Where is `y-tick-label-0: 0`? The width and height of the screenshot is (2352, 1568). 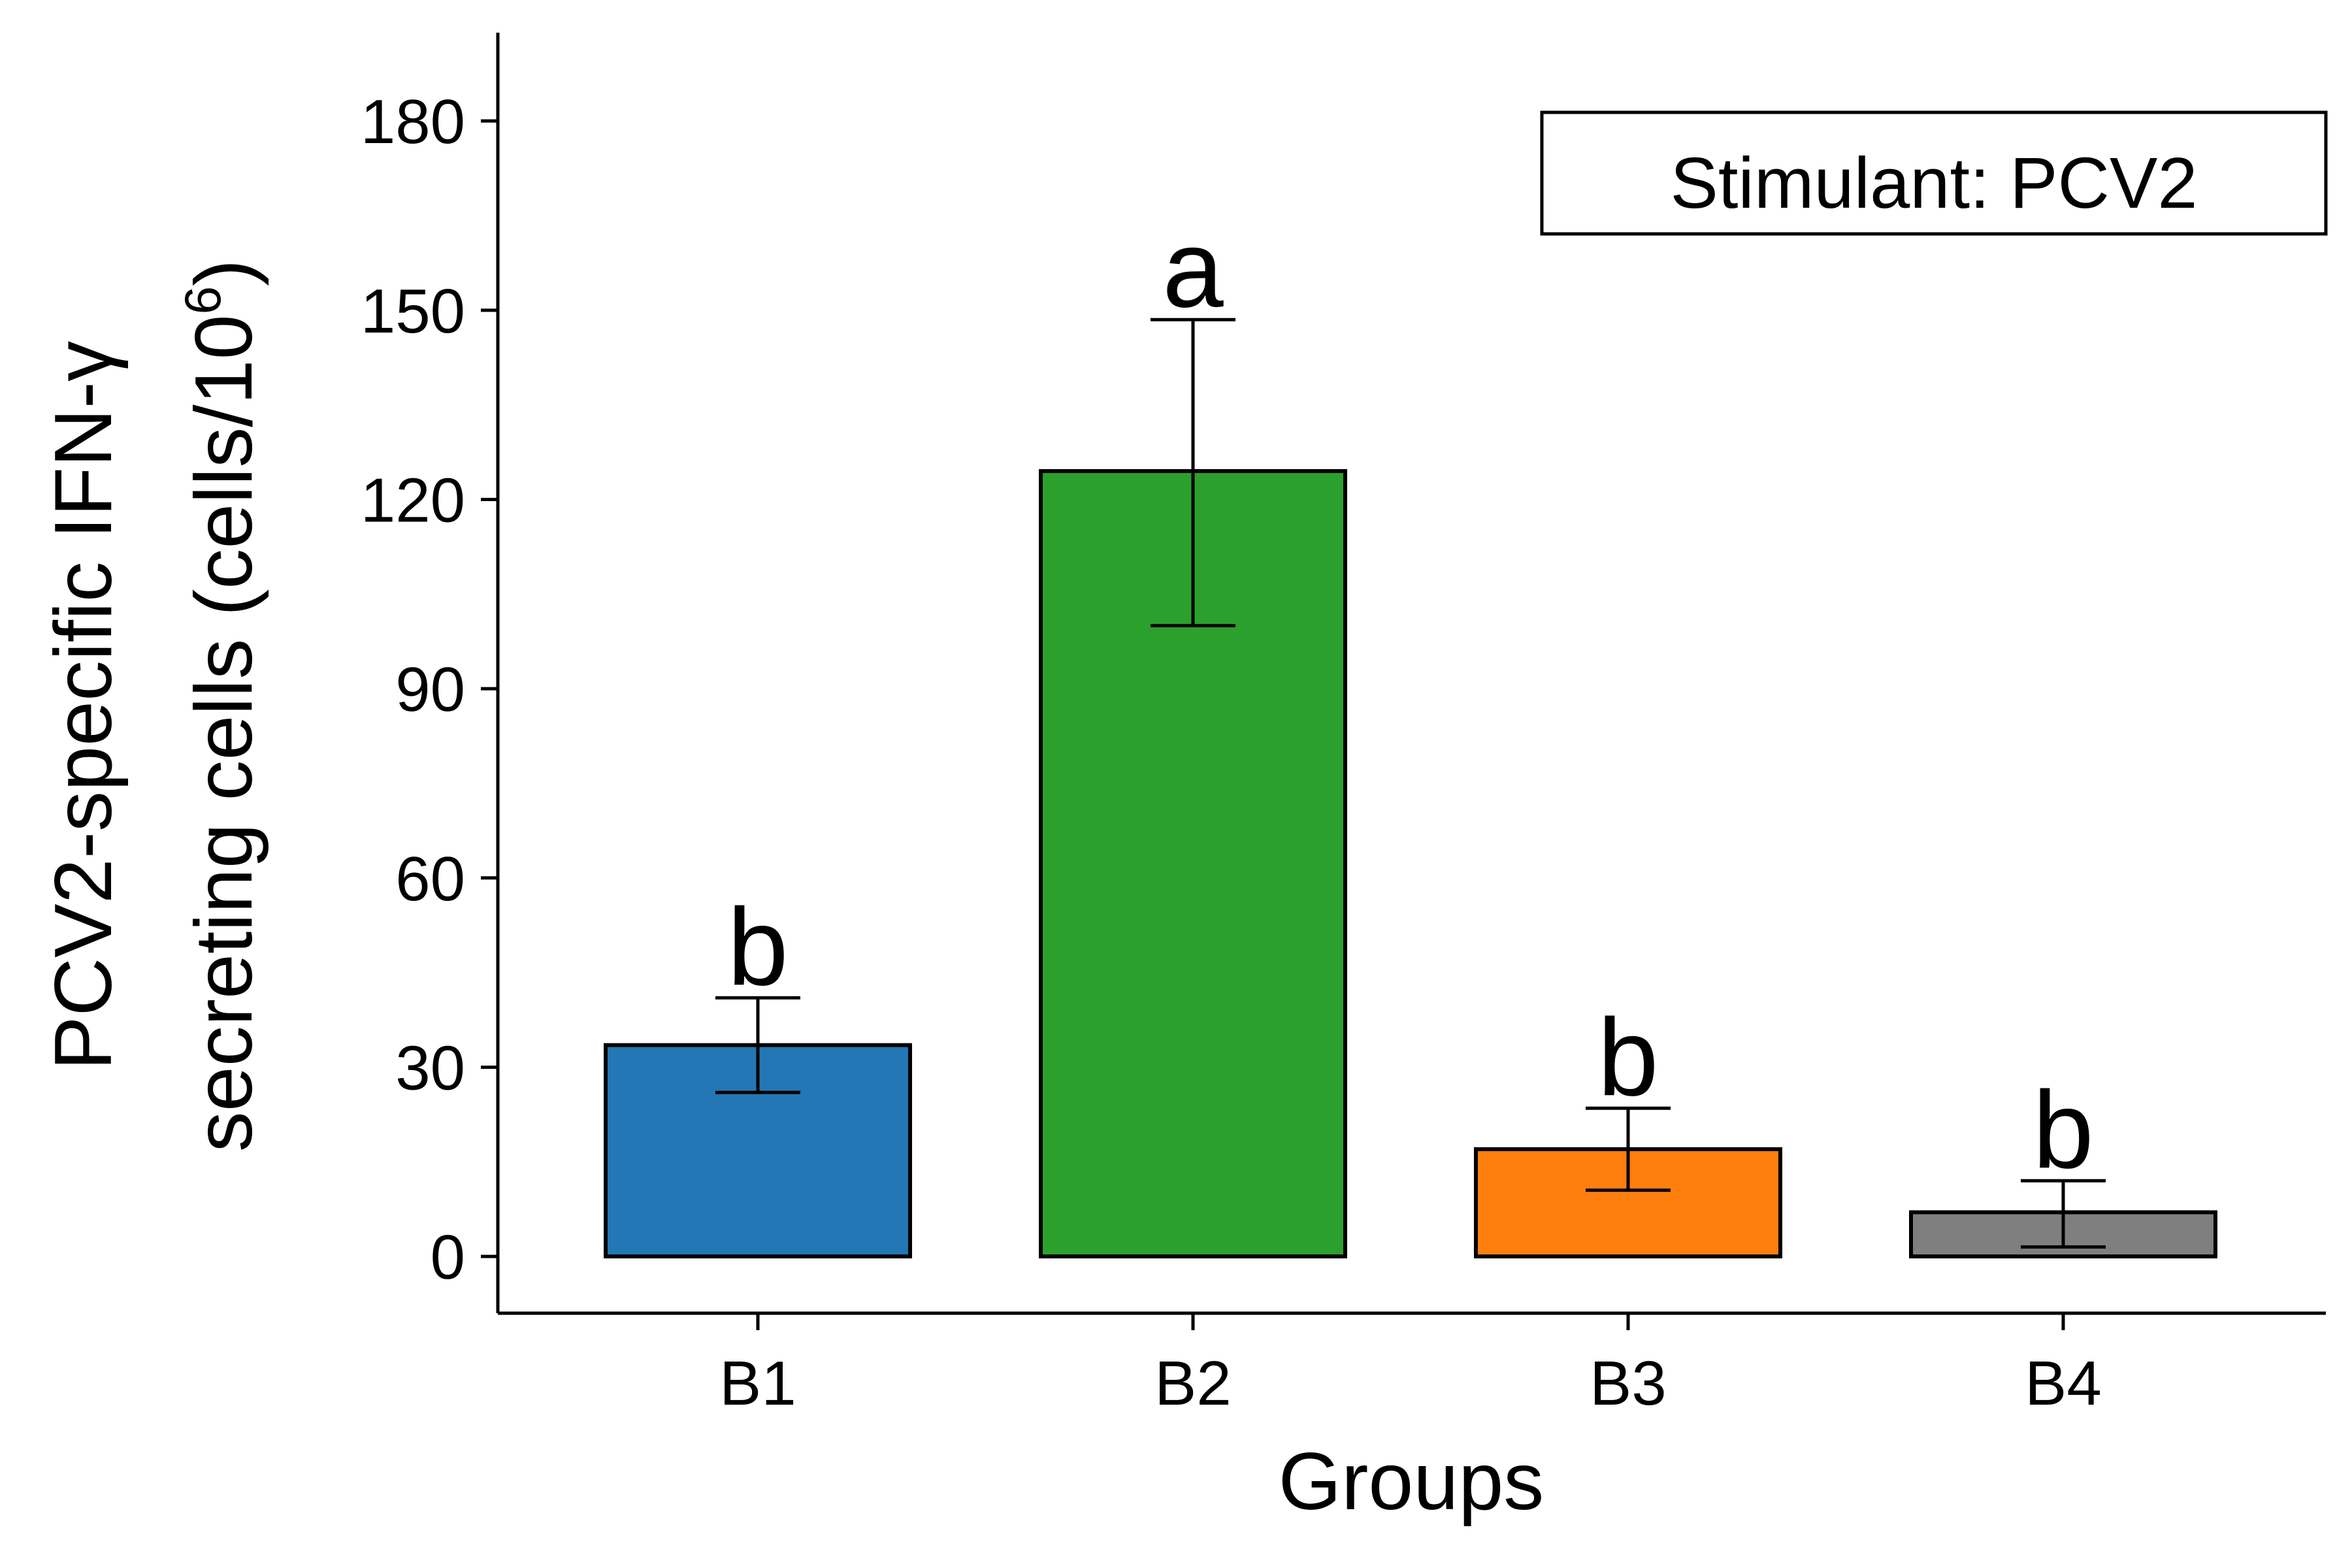
y-tick-label-0: 0 is located at coordinates (448, 1257).